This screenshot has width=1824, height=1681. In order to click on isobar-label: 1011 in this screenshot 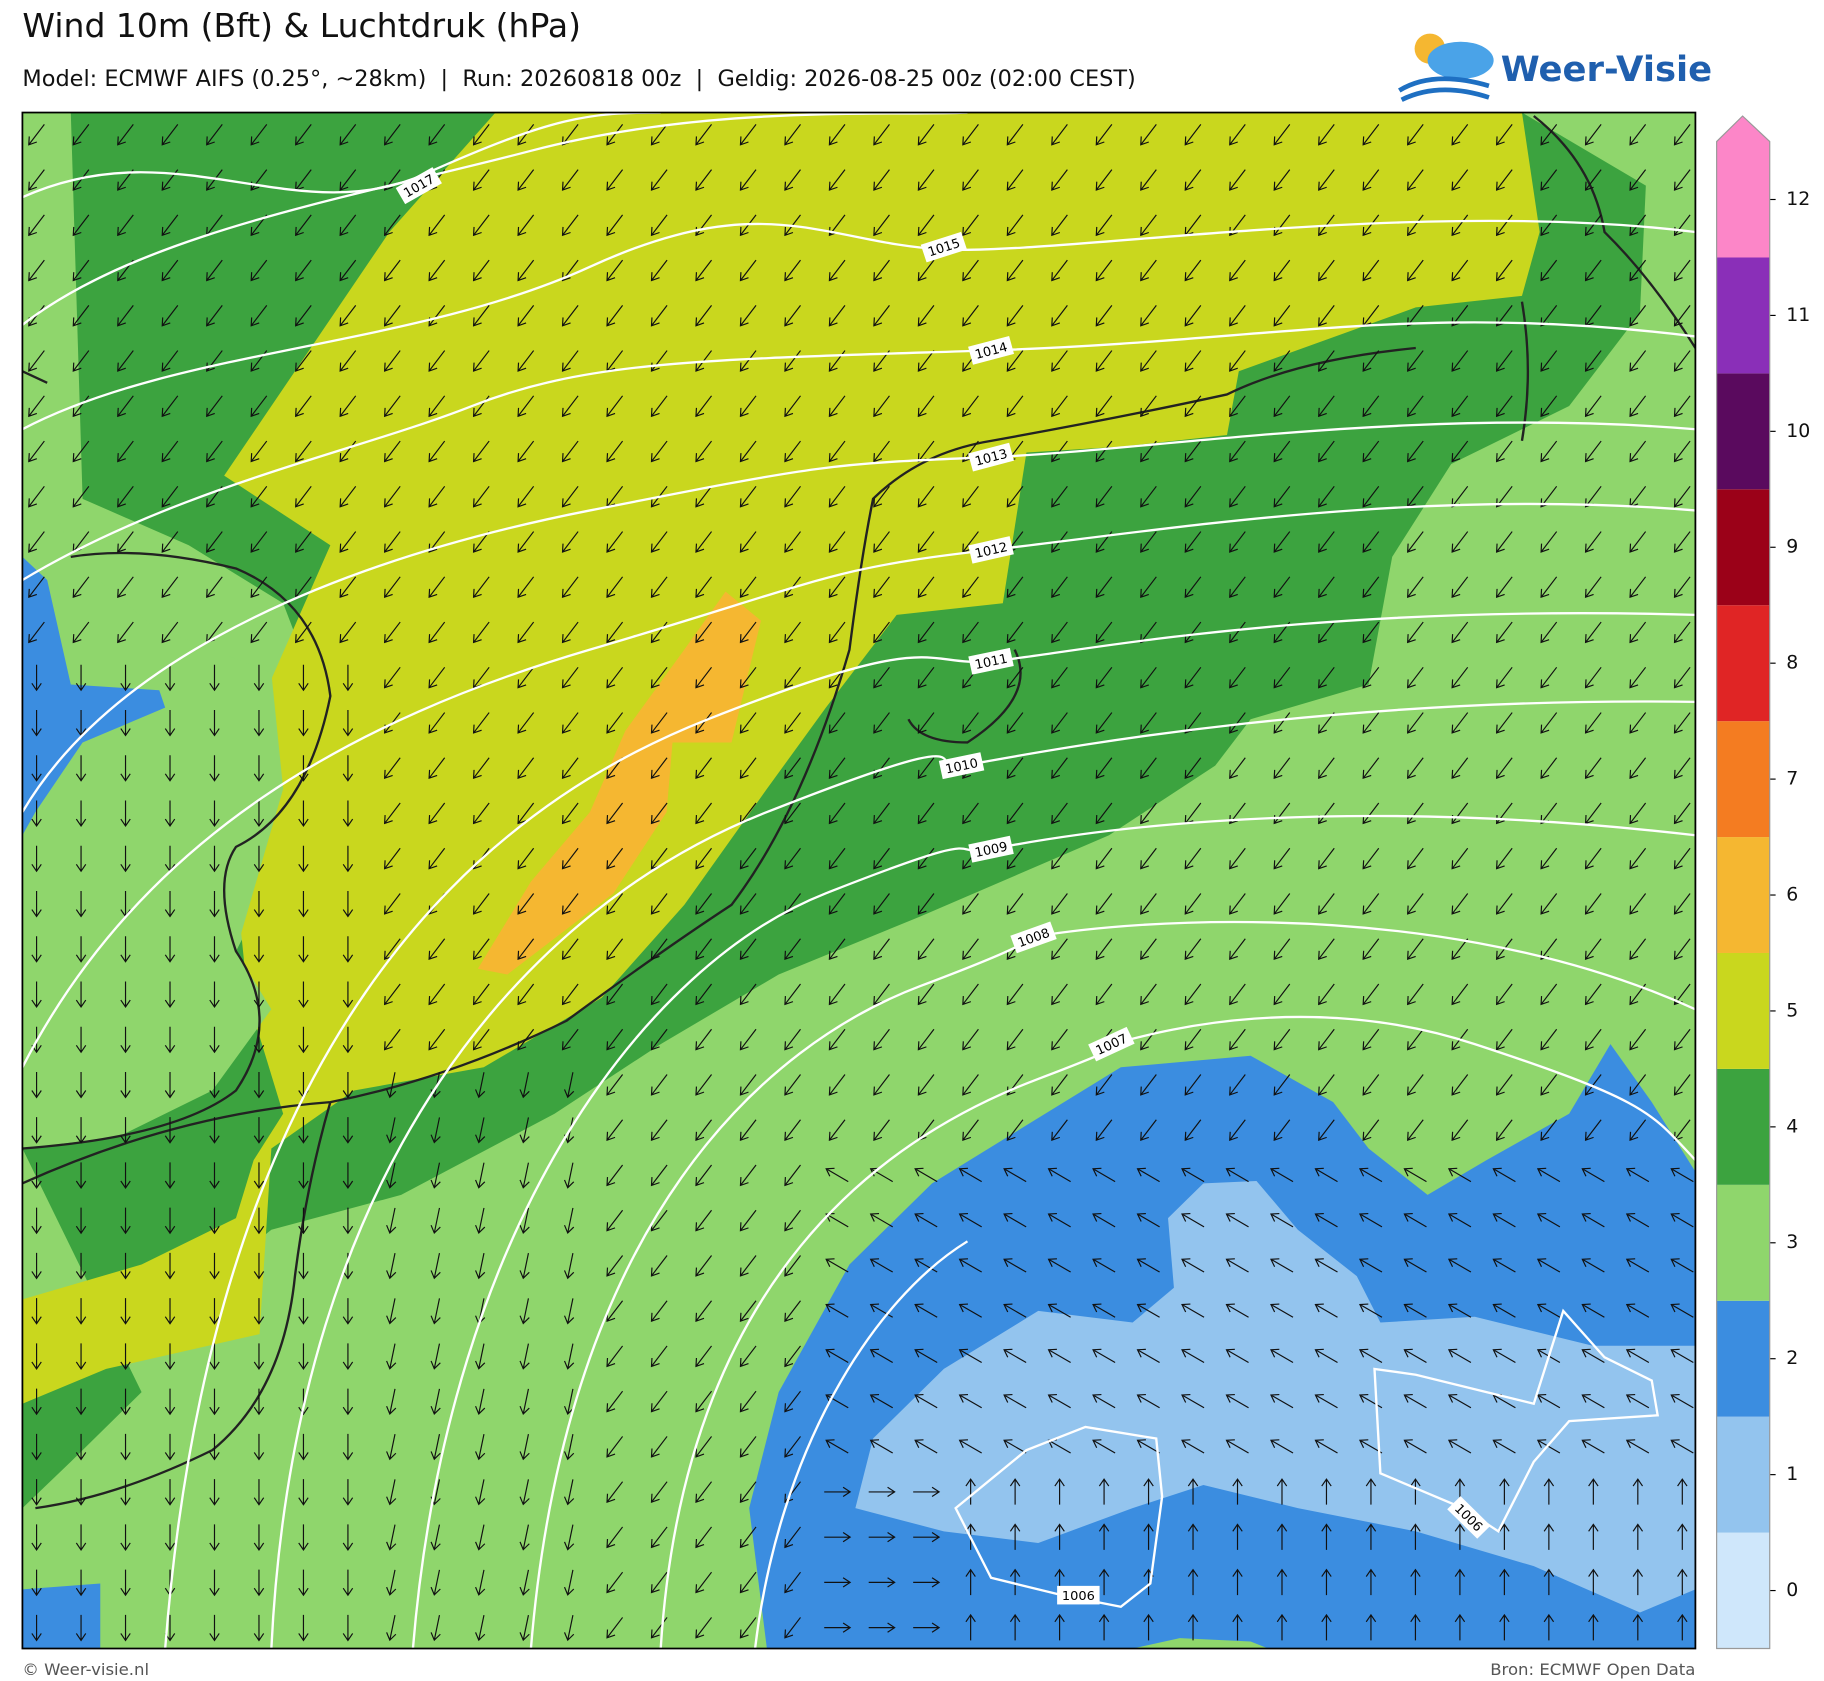, I will do `click(991, 661)`.